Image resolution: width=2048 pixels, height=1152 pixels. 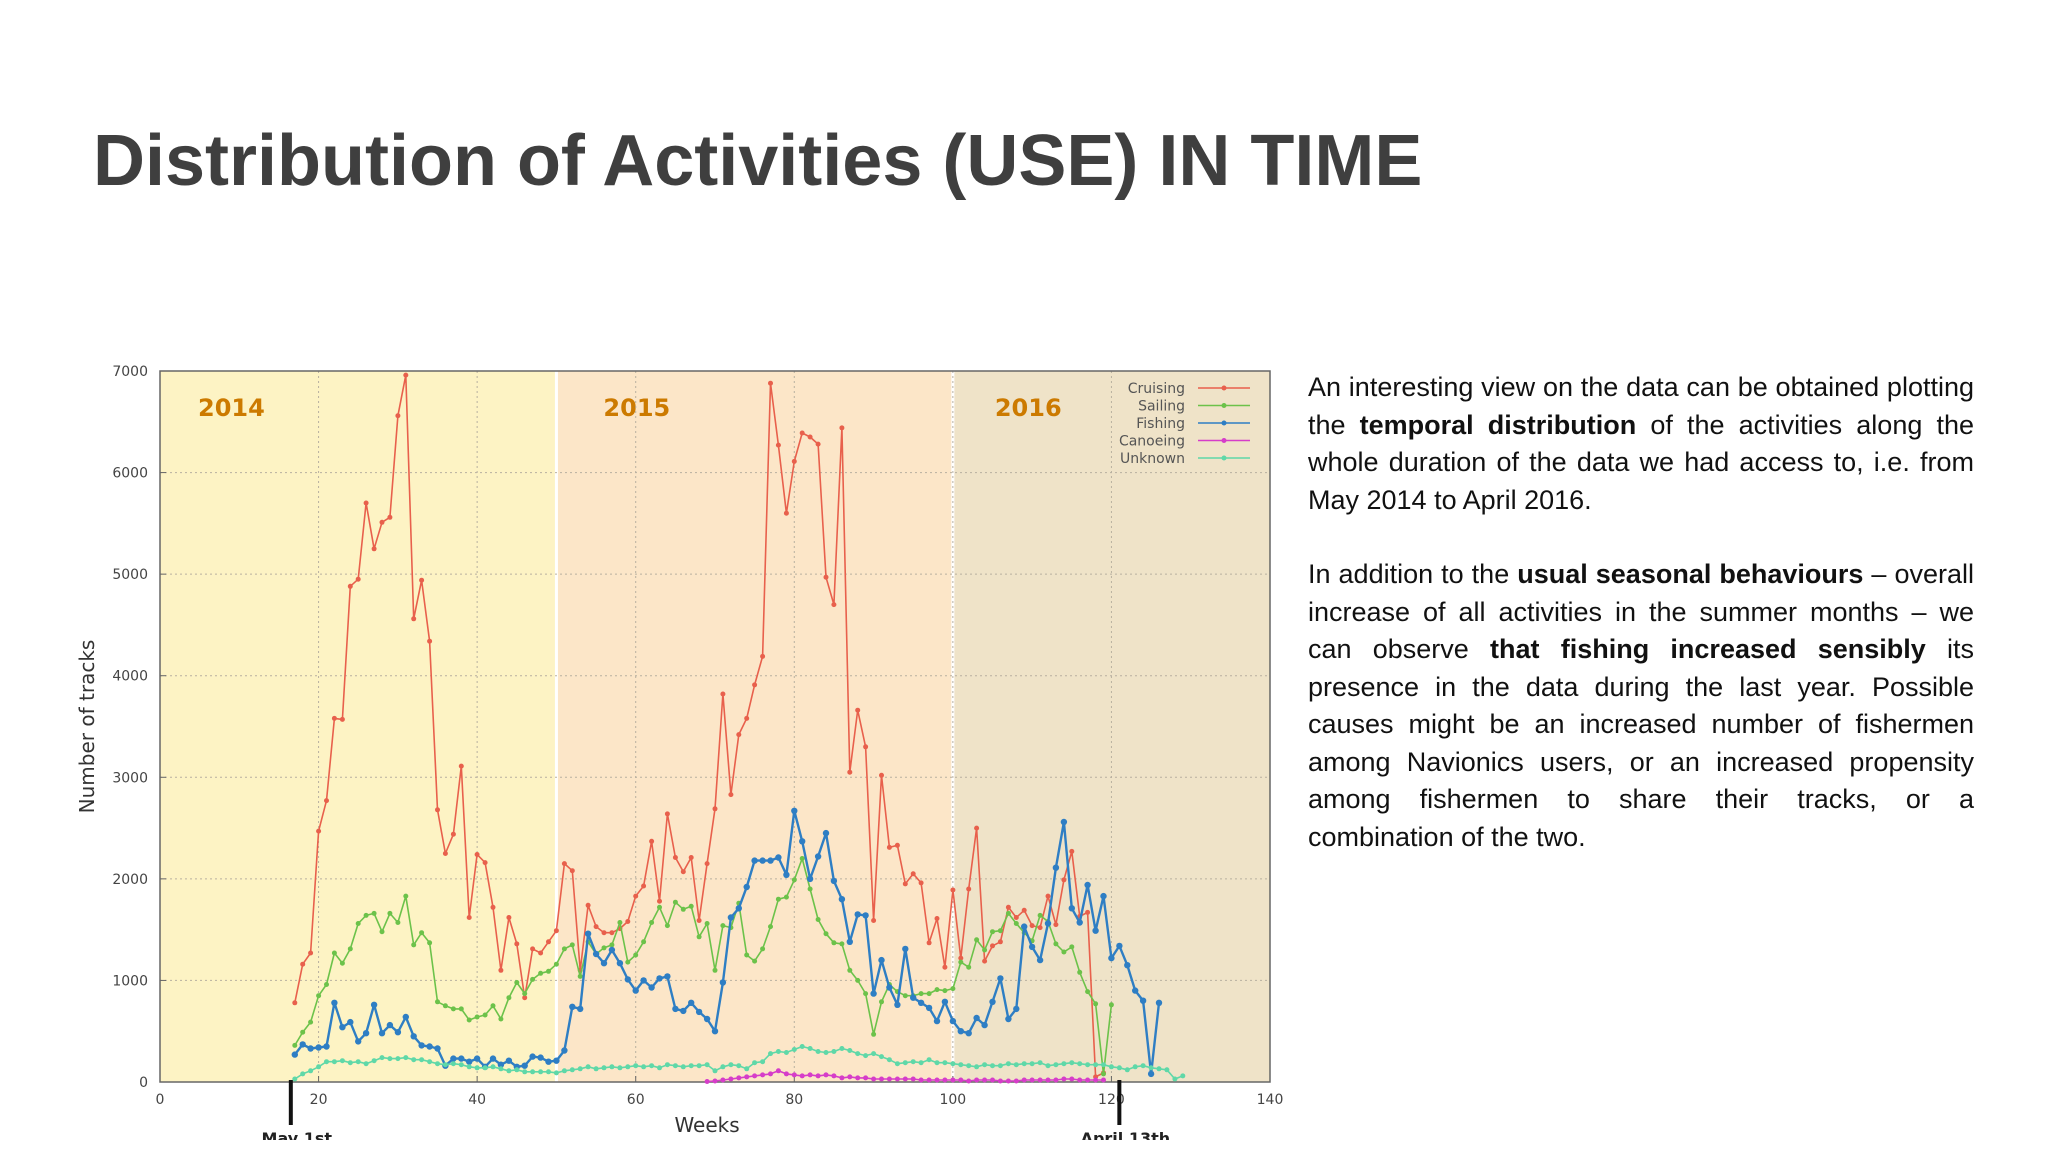 What do you see at coordinates (130, 677) in the screenshot?
I see `y-tick-label: 4000` at bounding box center [130, 677].